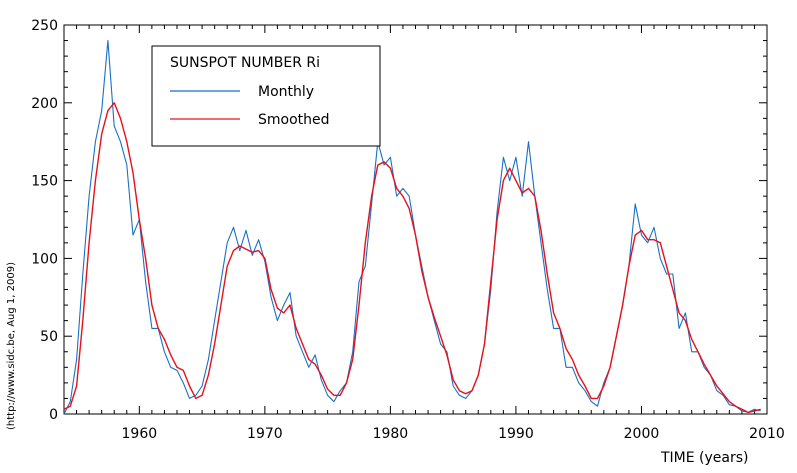  I want to click on credit-text: (http://www.sidc.be, Aug 1, 2009), so click(11, 346).